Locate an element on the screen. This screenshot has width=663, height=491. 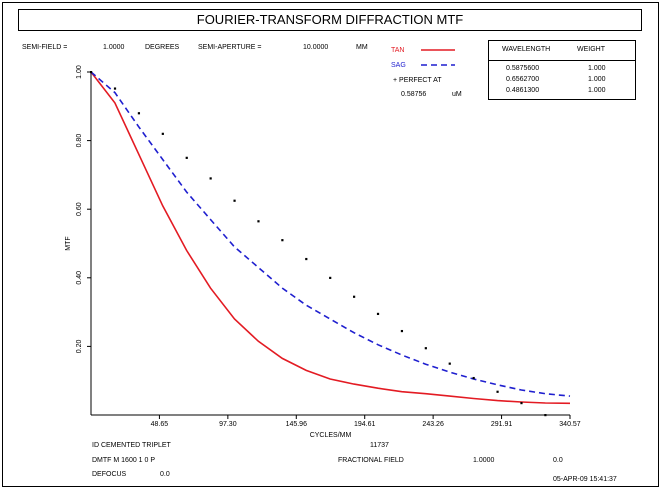
semi-aperture-unit: MM is located at coordinates (362, 47).